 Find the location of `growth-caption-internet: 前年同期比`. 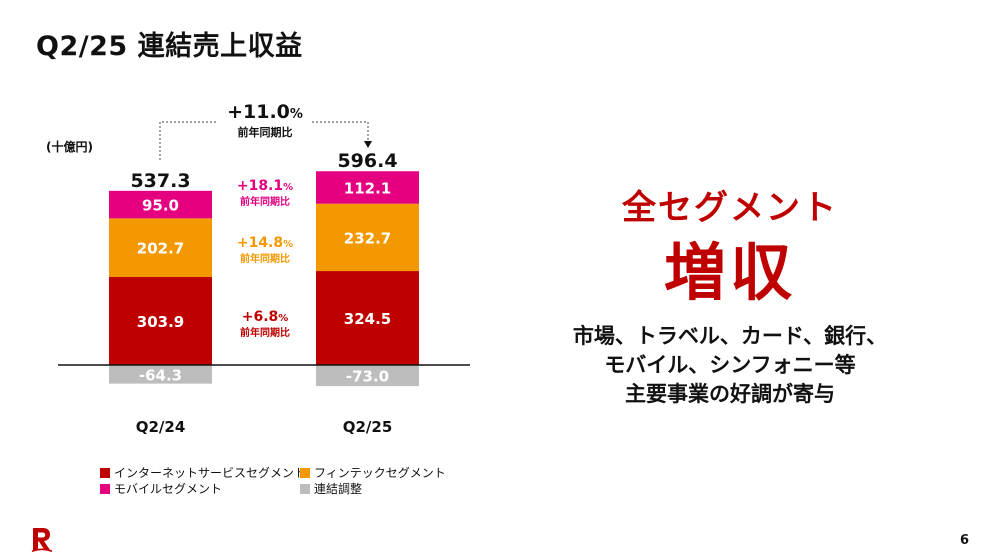

growth-caption-internet: 前年同期比 is located at coordinates (265, 332).